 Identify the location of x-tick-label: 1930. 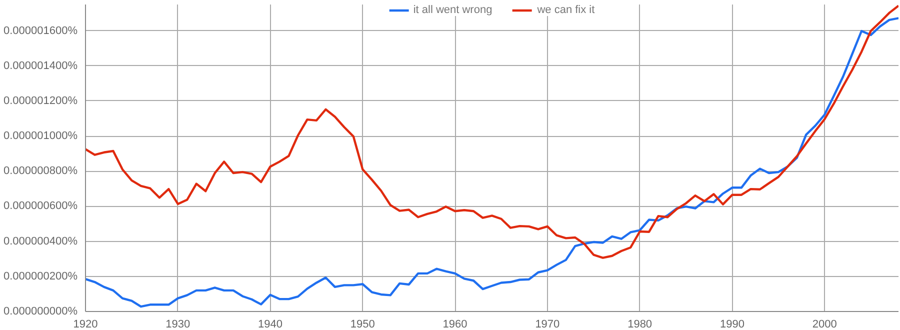
(178, 324).